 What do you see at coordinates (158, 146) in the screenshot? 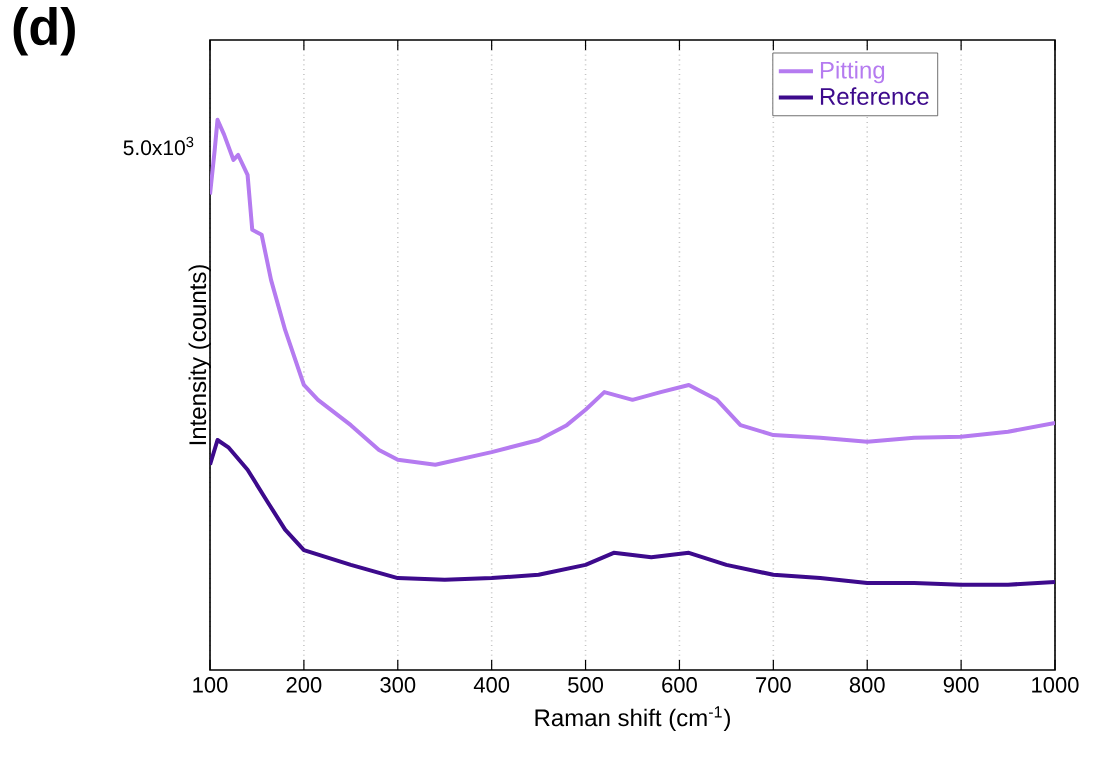
I see `text: 5.0x10$^{3}$` at bounding box center [158, 146].